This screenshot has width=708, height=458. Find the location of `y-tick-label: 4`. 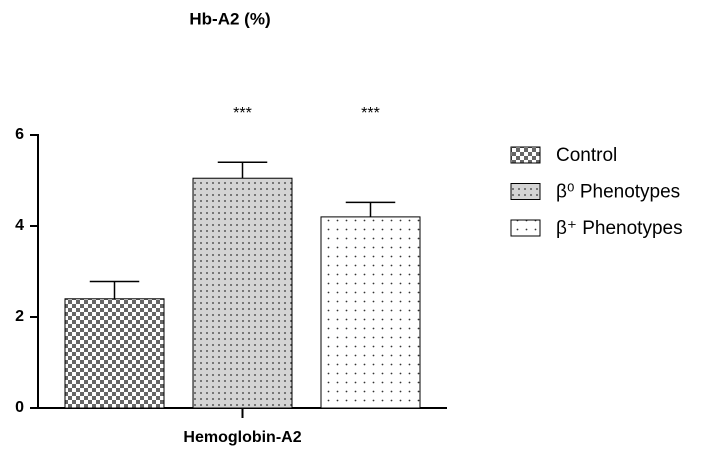

y-tick-label: 4 is located at coordinates (19, 225).